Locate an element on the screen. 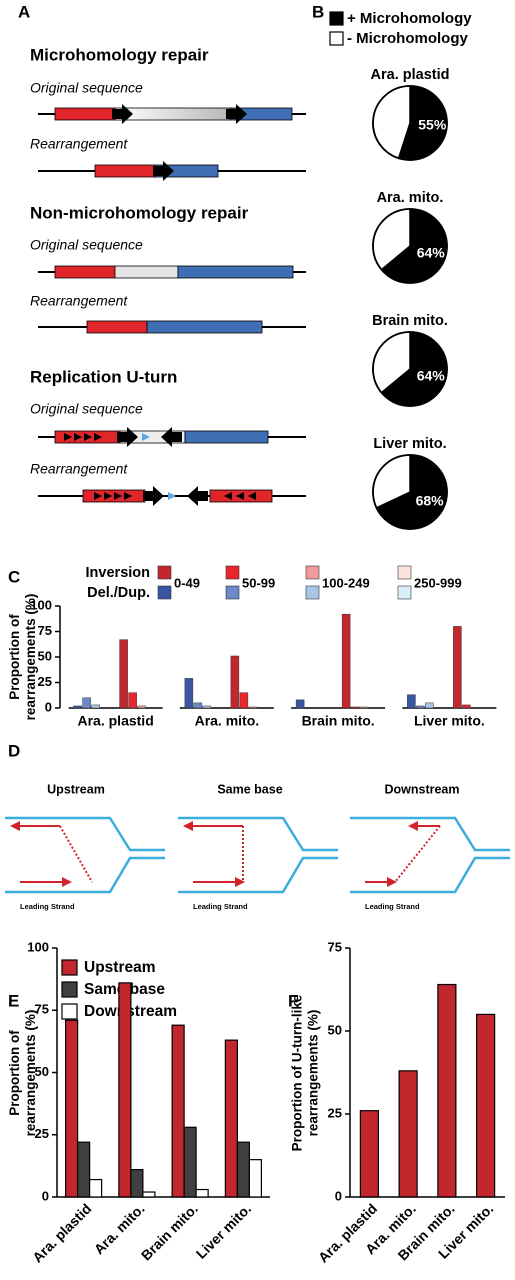 This screenshot has height=1280, width=515. panel-label: D is located at coordinates (14, 750).